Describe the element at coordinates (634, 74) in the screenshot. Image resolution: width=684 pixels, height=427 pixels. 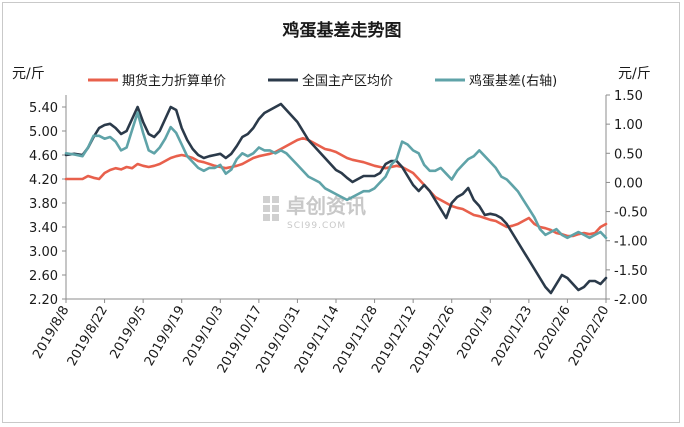
I see `right-axis-unit: 元/斤` at that location.